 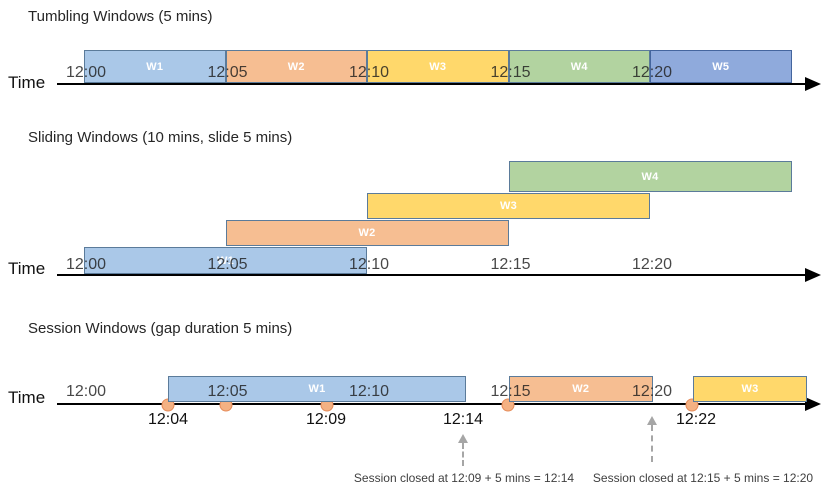 I want to click on session-window-w3: W3, so click(x=750, y=389).